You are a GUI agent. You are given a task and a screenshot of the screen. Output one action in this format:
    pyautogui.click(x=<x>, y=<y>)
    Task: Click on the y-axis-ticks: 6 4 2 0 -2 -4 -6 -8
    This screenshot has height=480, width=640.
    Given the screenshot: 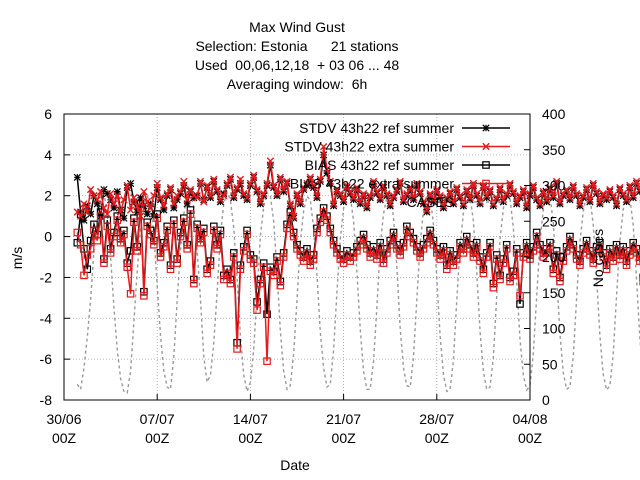 What is the action you would take?
    pyautogui.click(x=55, y=257)
    